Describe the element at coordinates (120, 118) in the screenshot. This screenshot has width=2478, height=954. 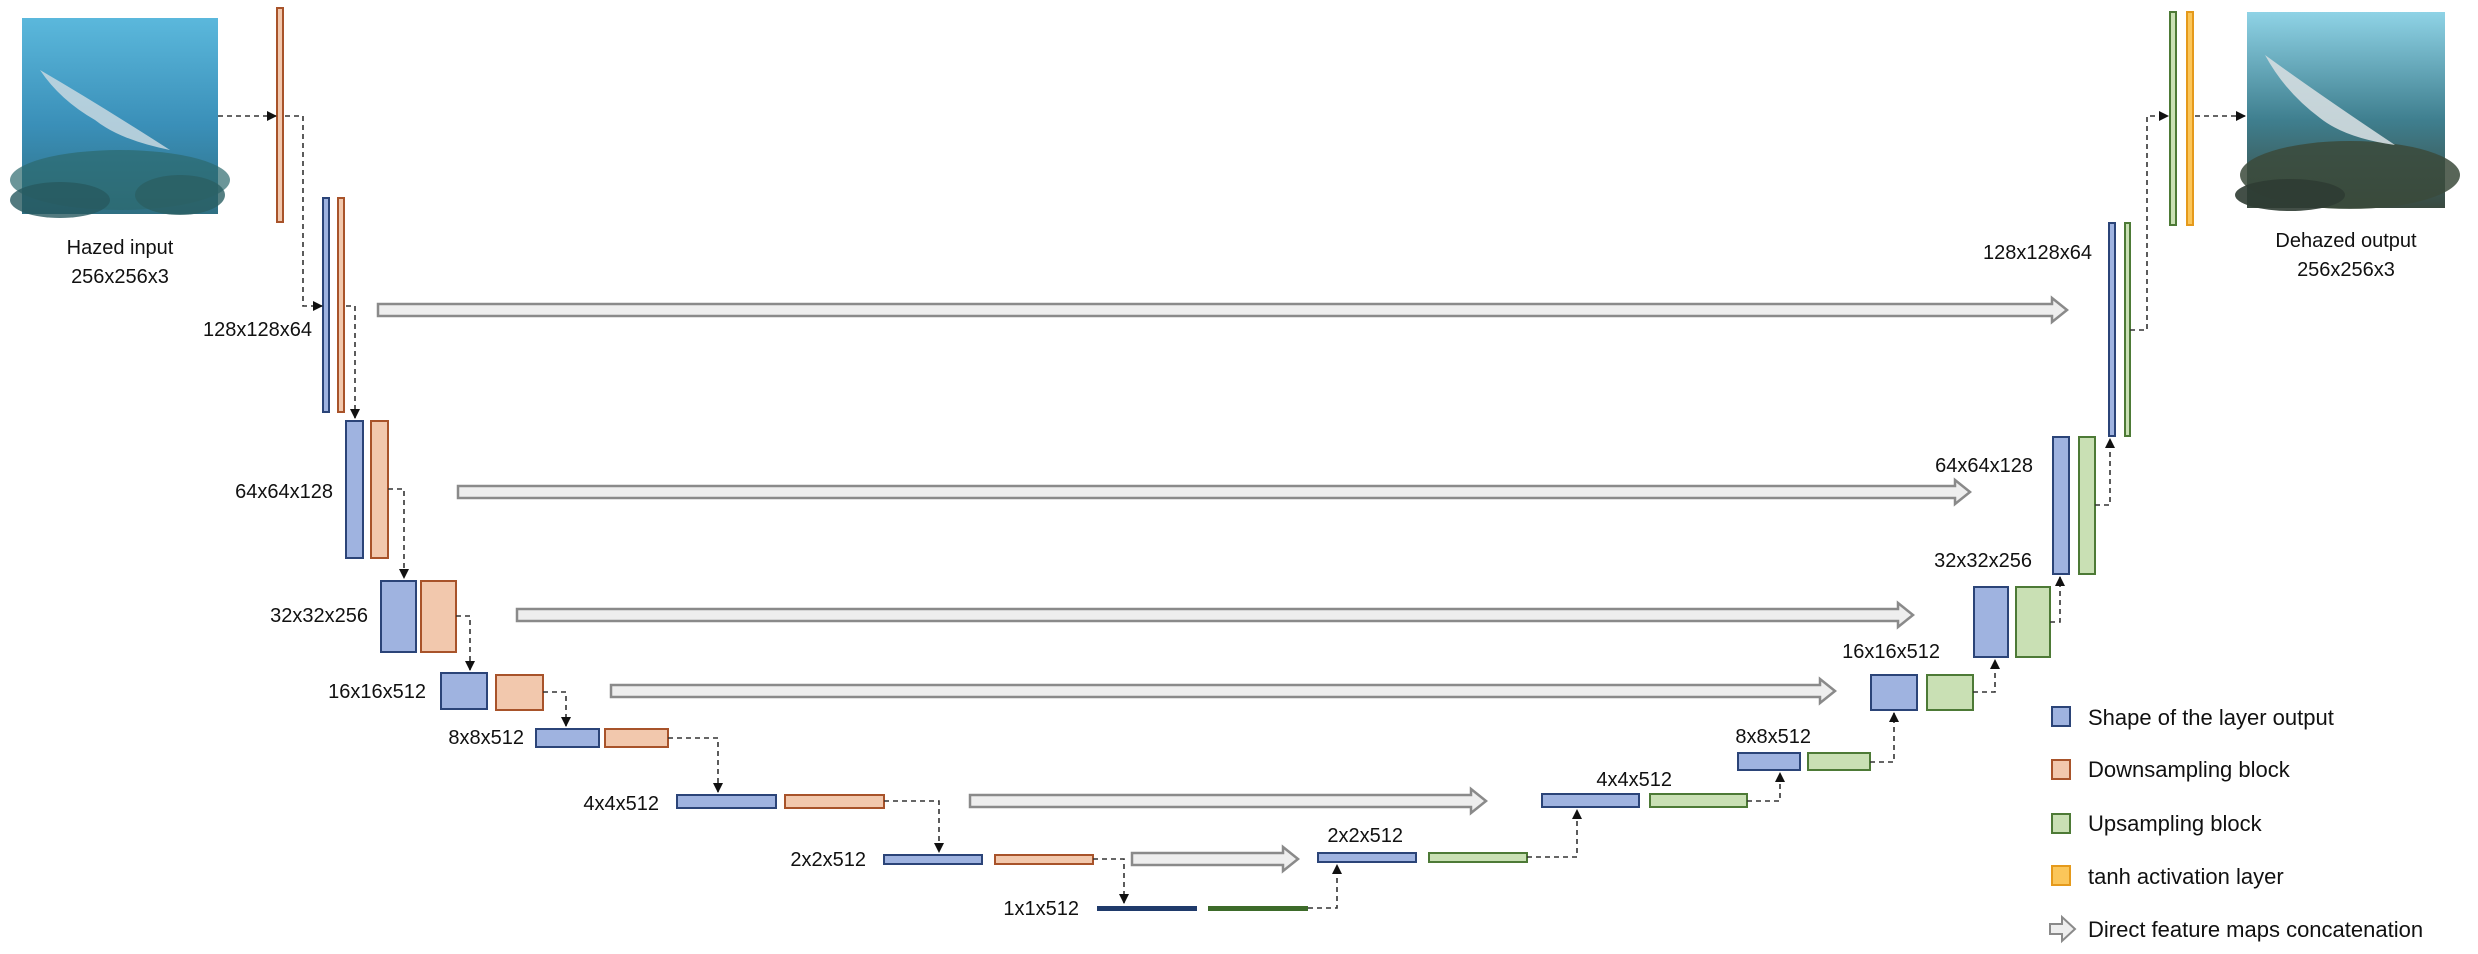
I see `hazed-input-image` at that location.